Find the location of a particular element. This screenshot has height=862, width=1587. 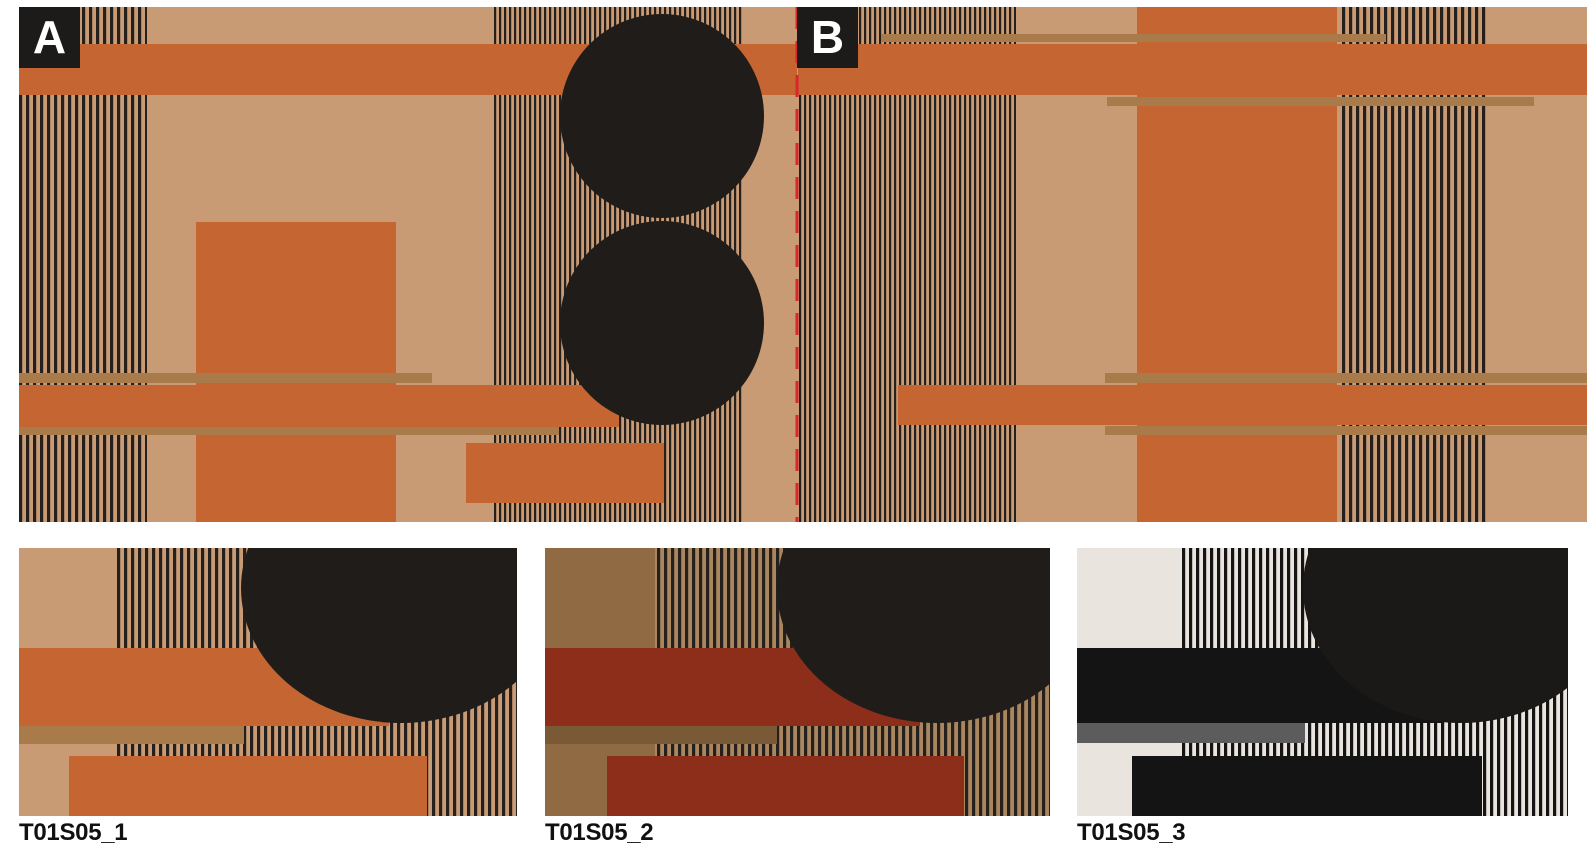

orange-bar-top-b is located at coordinates (1192, 69).